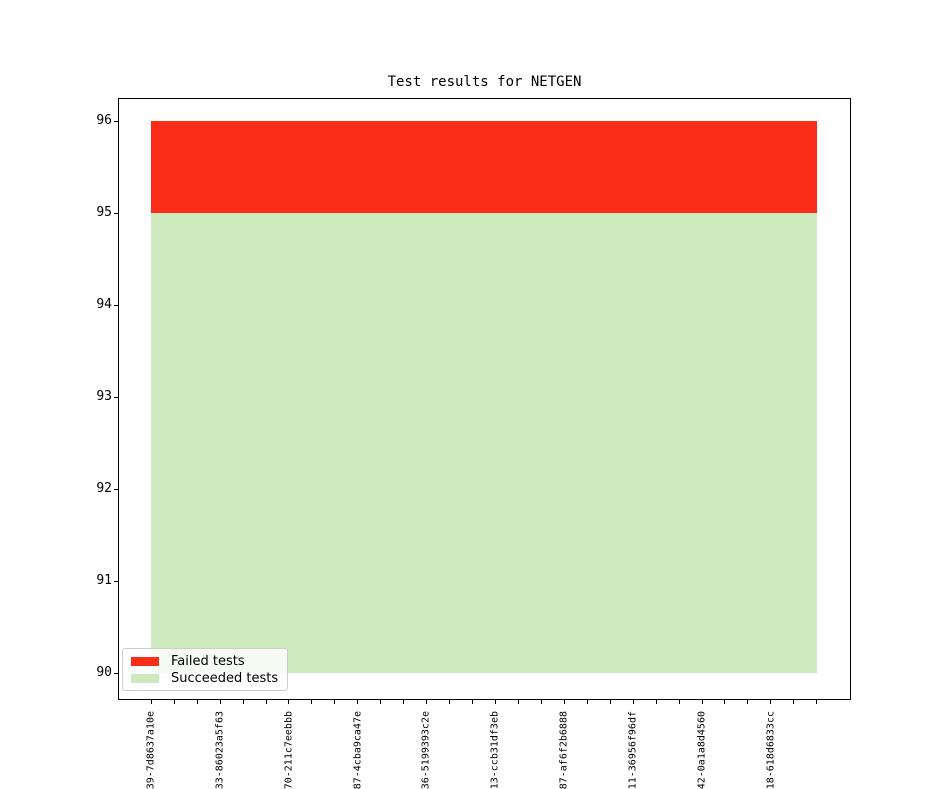 The image size is (944, 789). What do you see at coordinates (151, 750) in the screenshot?
I see `x-tick-label: 39-7d8637a10e` at bounding box center [151, 750].